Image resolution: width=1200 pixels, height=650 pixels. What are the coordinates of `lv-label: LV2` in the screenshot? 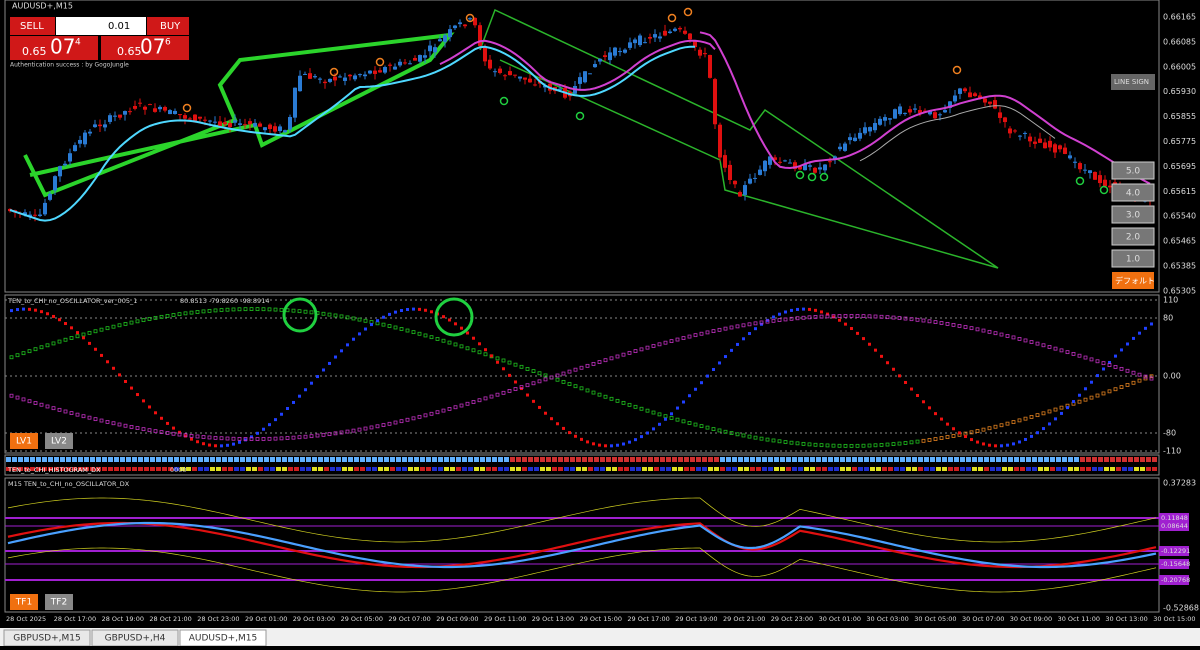 It's located at (59, 442).